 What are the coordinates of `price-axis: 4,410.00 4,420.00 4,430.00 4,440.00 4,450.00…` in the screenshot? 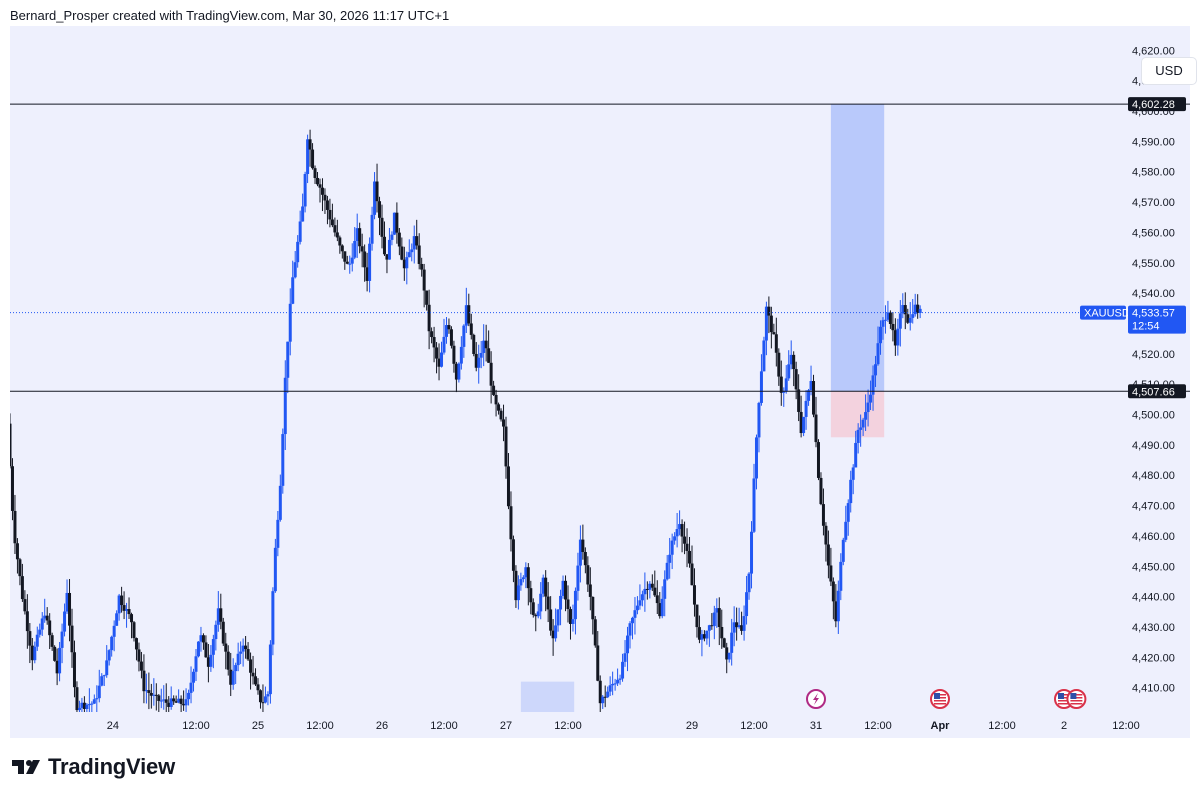 It's located at (1153, 369).